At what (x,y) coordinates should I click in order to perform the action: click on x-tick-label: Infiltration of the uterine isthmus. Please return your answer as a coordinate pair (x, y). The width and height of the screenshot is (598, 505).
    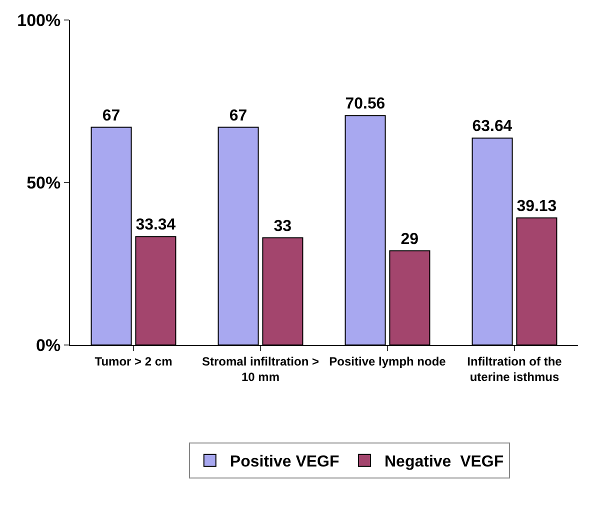
    Looking at the image, I should click on (514, 369).